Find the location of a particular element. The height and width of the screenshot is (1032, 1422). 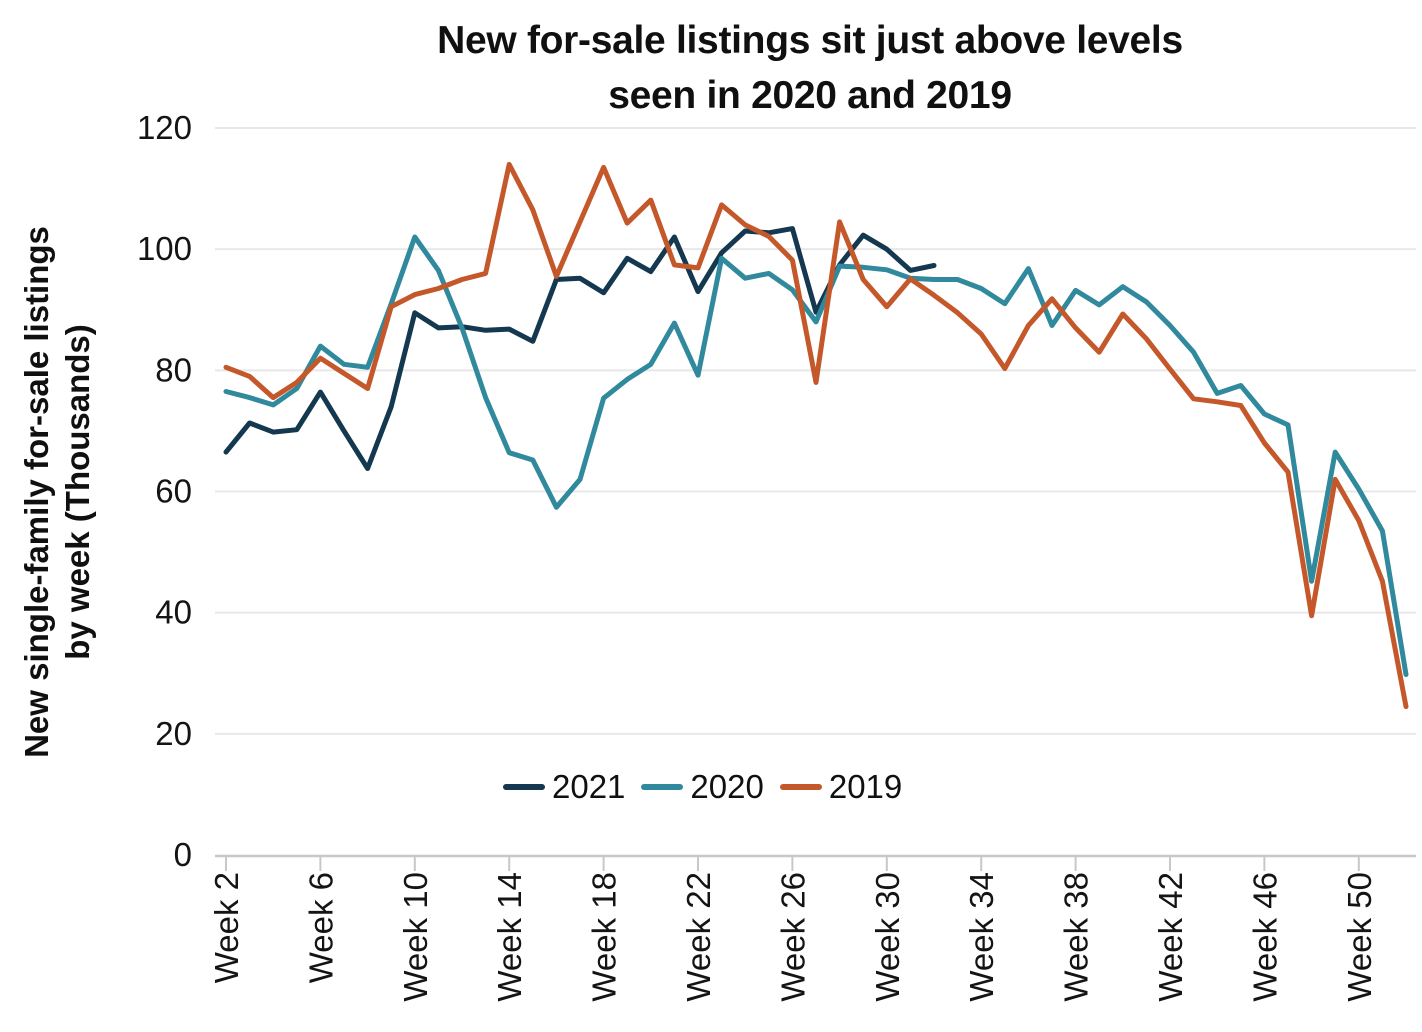

legend-label-2021: 2021 is located at coordinates (589, 786).